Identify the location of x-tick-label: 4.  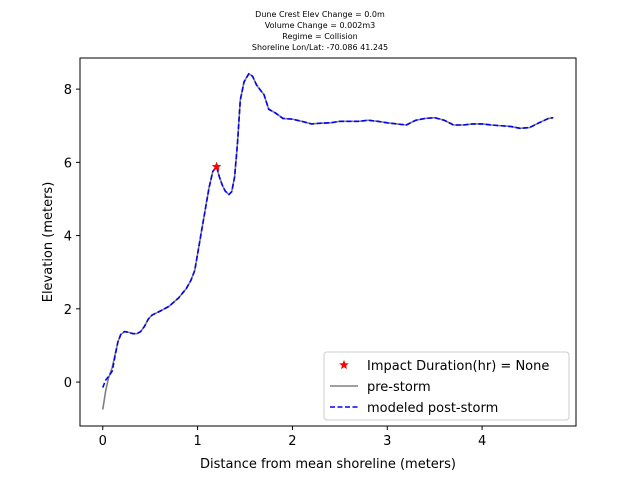
(482, 441).